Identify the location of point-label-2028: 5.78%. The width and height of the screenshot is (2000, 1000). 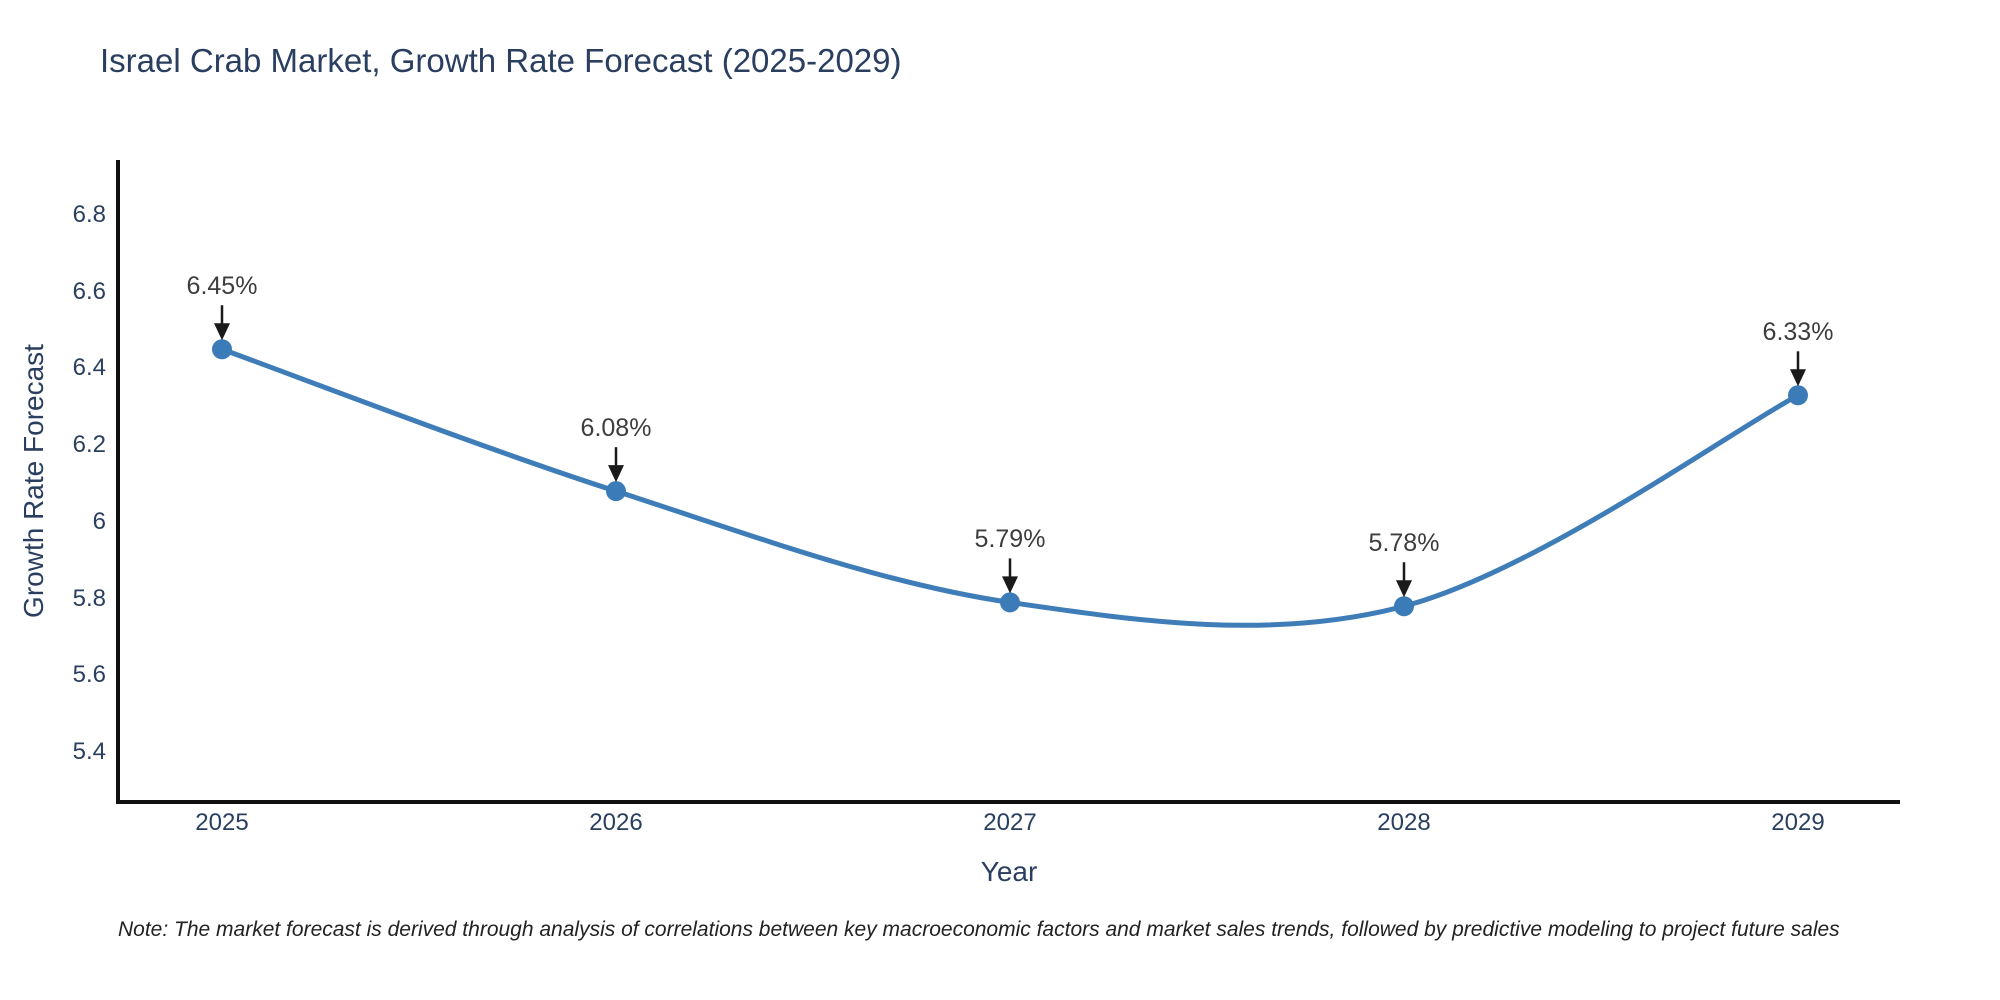
(1404, 543).